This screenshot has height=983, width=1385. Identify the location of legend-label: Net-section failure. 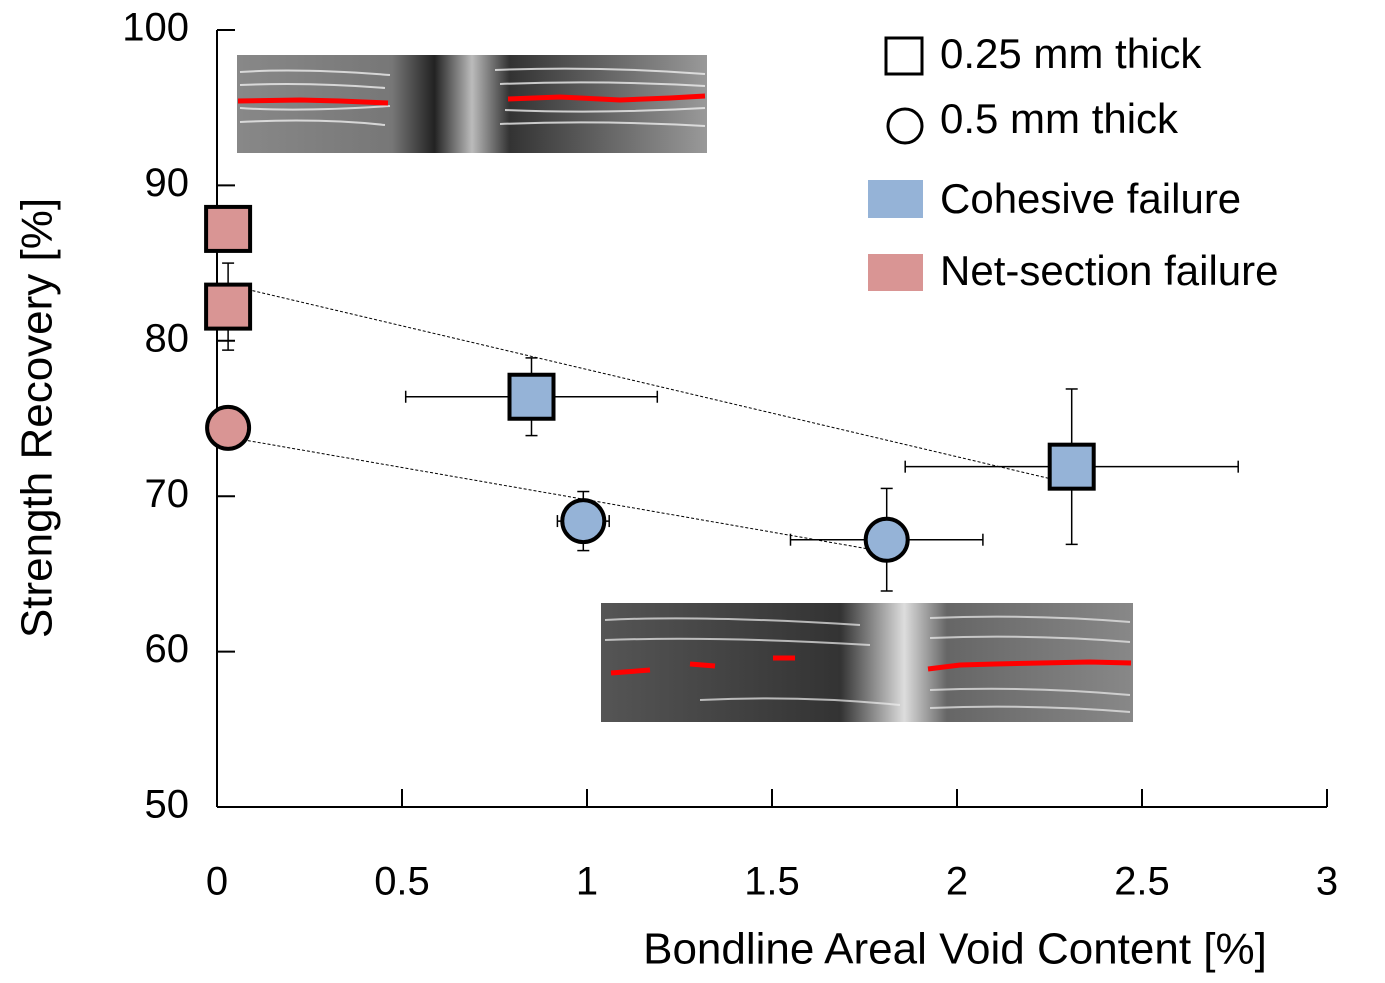
(1109, 270).